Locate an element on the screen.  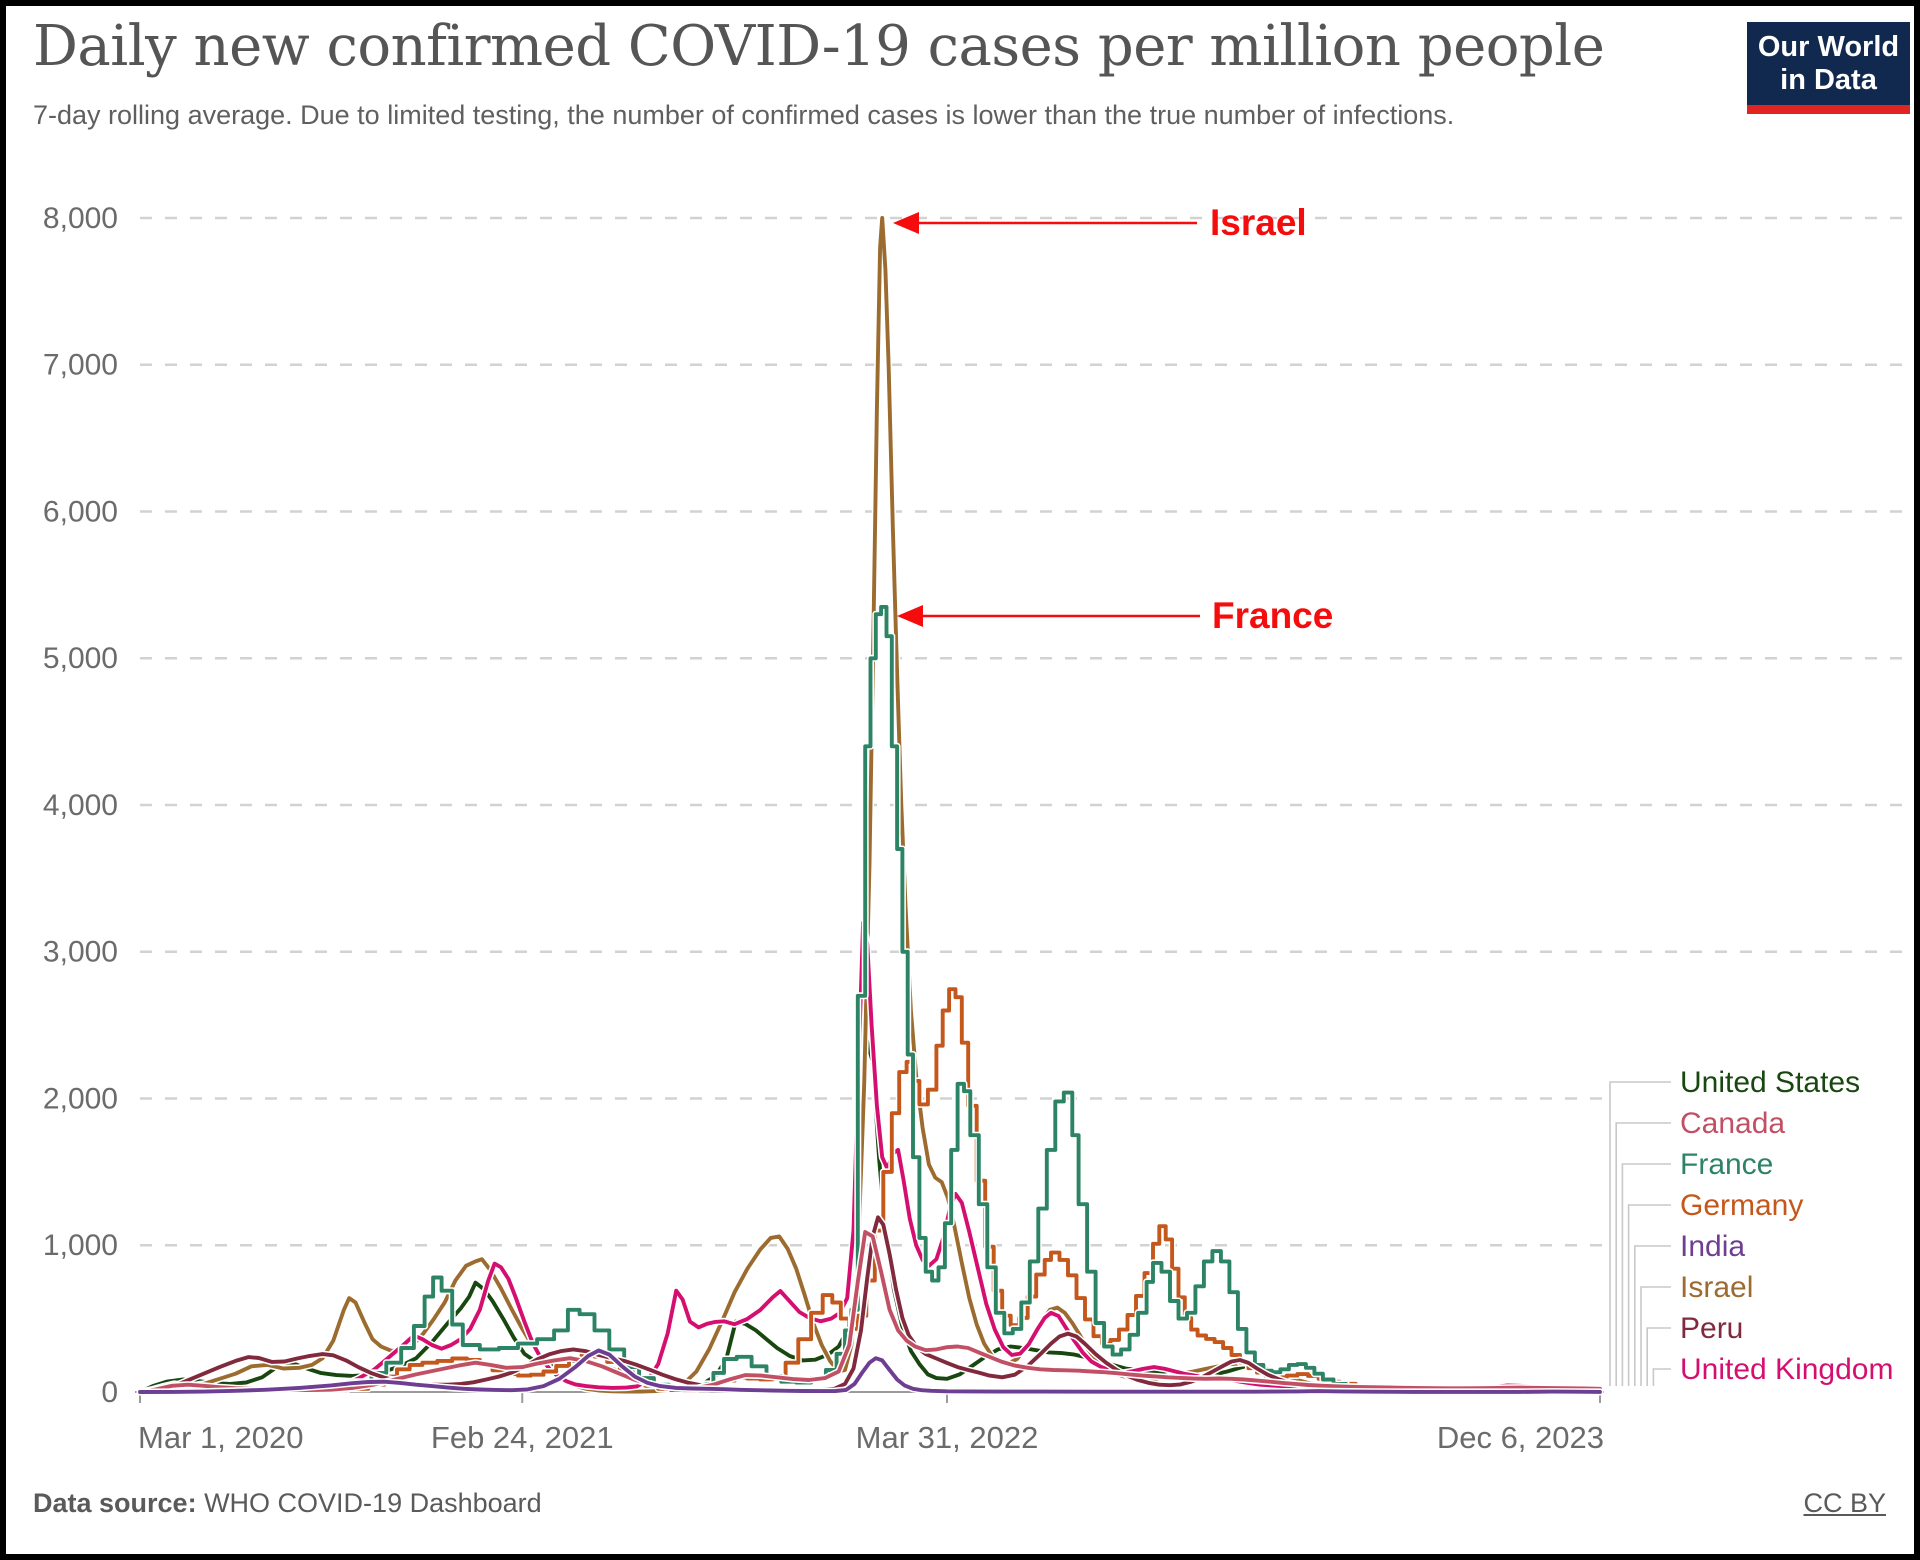
legend-leader-lines is located at coordinates (1640, 1233).